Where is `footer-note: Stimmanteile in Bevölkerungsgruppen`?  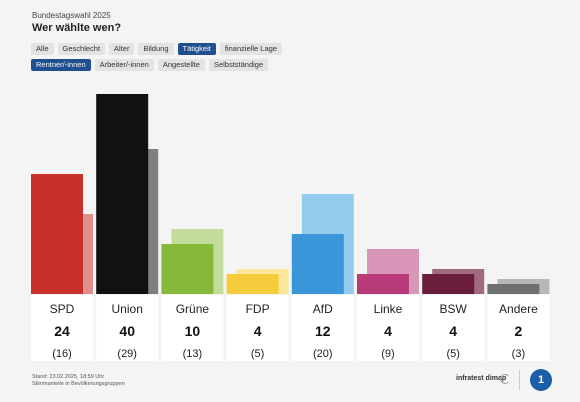
footer-note: Stimmanteile in Bevölkerungsgruppen is located at coordinates (78, 384).